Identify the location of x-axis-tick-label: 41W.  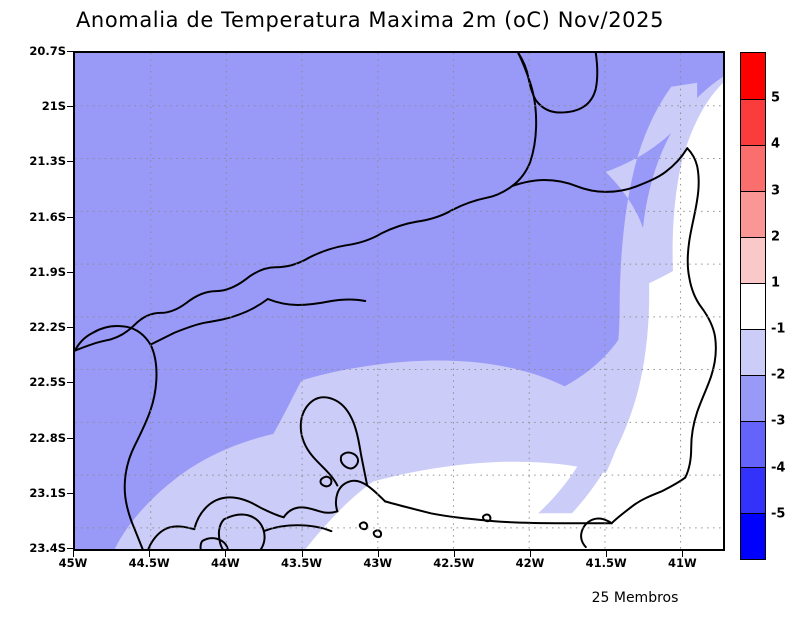
(682, 563).